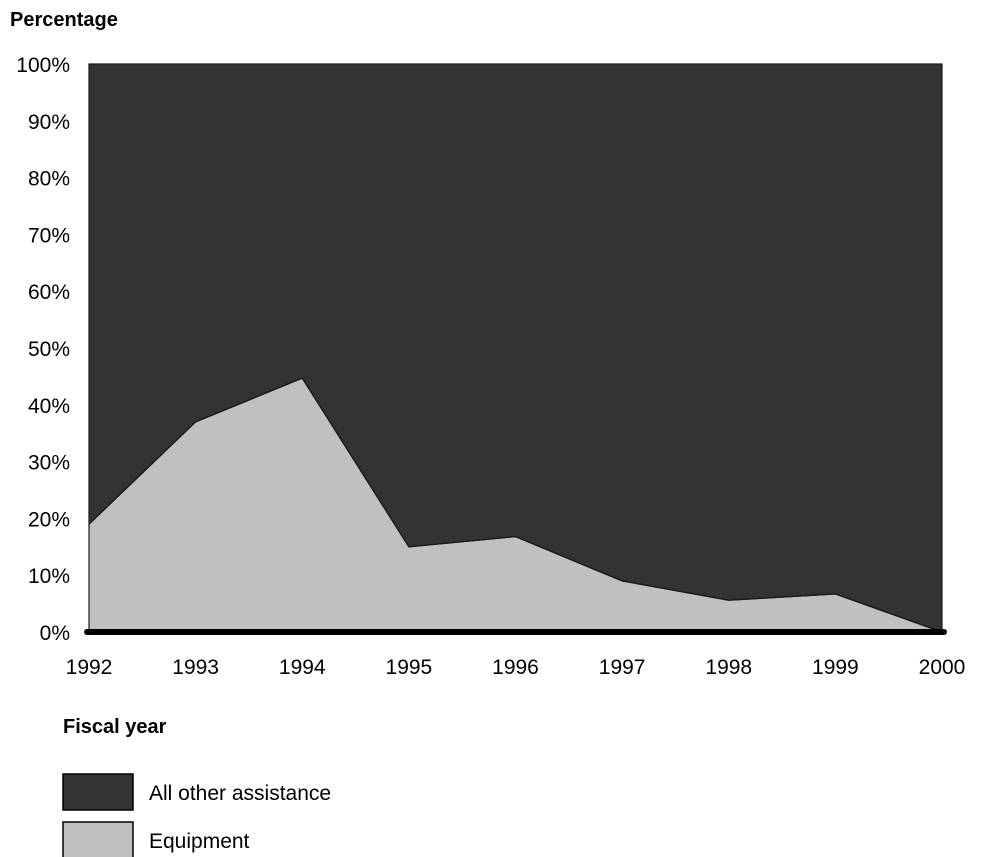  Describe the element at coordinates (622, 667) in the screenshot. I see `x-tick-label: 1997` at that location.